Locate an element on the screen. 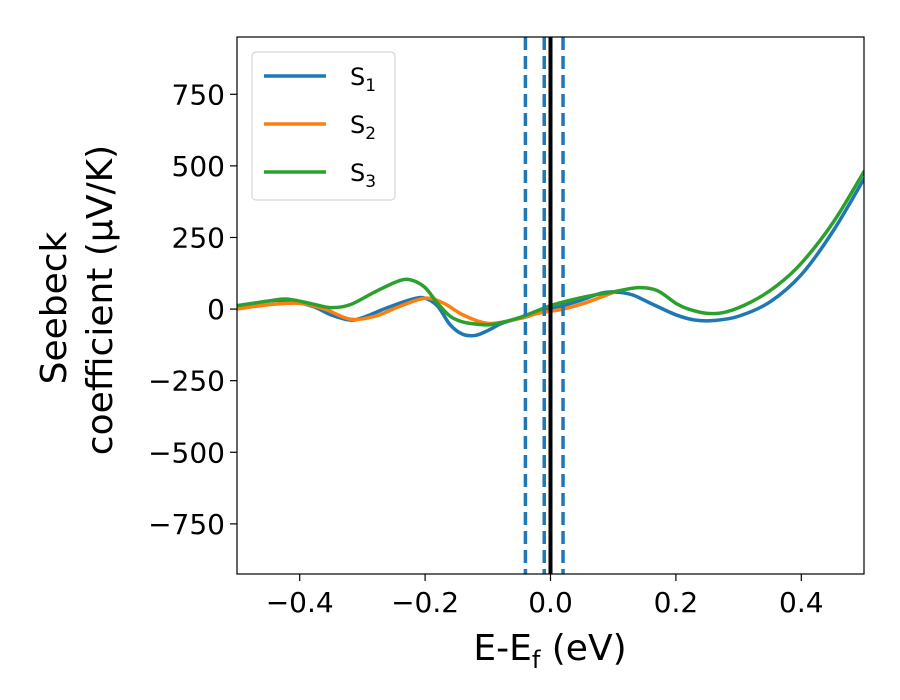 This screenshot has height=700, width=900. x-tick-label: 0.0 is located at coordinates (550, 602).